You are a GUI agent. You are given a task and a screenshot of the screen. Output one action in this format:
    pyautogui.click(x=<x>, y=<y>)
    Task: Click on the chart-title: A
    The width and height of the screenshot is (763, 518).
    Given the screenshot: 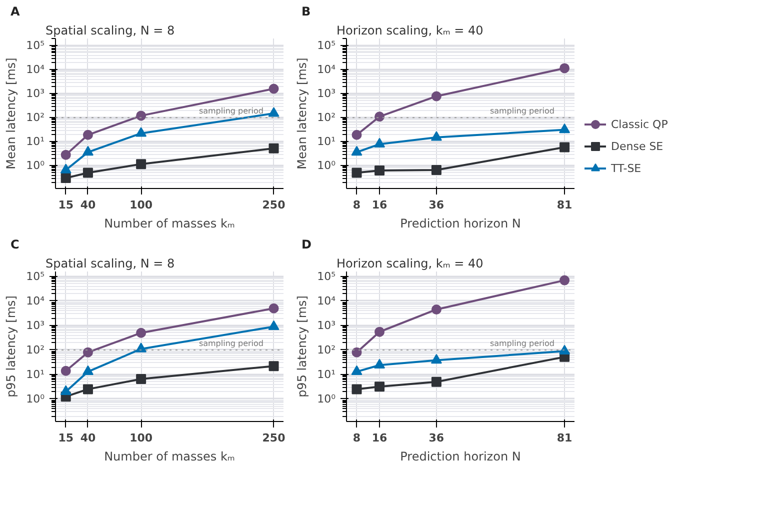 What is the action you would take?
    pyautogui.click(x=15, y=11)
    